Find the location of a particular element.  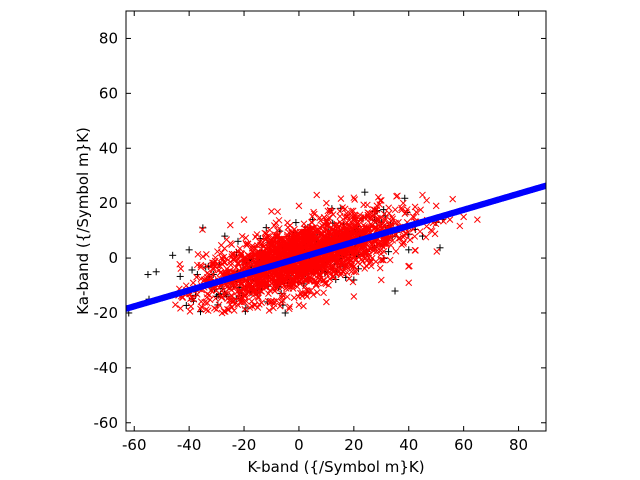

y-tick-label: -20 is located at coordinates (106, 313).